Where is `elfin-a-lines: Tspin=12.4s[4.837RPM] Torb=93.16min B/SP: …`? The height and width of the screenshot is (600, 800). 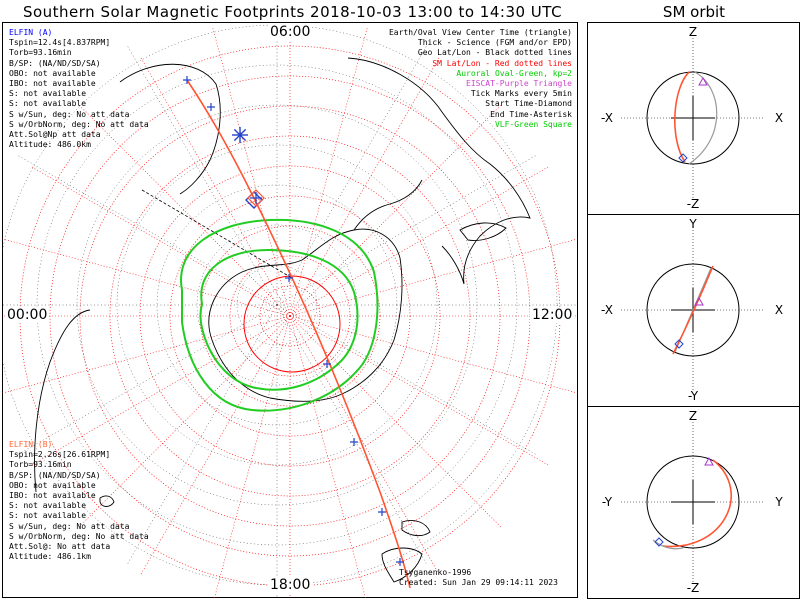 elfin-a-lines: Tspin=12.4s[4.837RPM] Torb=93.16min B/SP: … is located at coordinates (79, 94).